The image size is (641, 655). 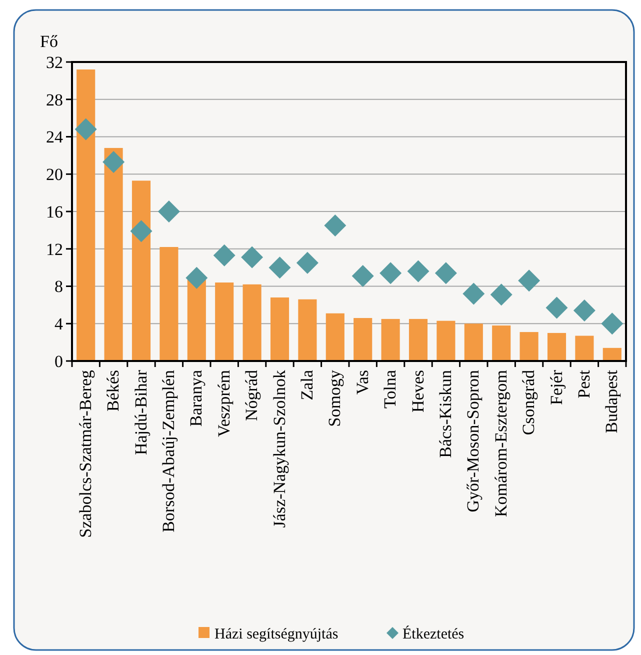 What do you see at coordinates (445, 414) in the screenshot?
I see `x-tick-label: Bács-Kiskun` at bounding box center [445, 414].